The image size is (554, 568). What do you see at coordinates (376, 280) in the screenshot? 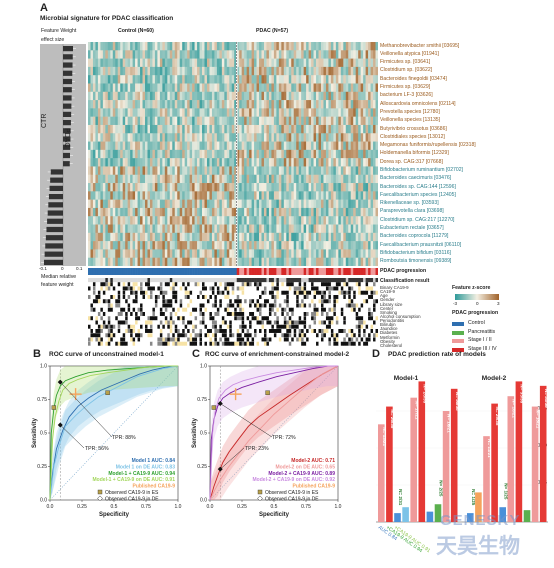
I see `classification-cell` at bounding box center [376, 280].